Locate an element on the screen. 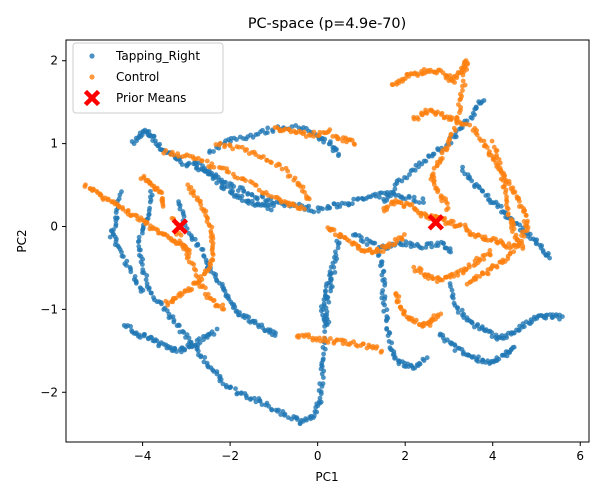 The height and width of the screenshot is (500, 600). legend-box is located at coordinates (148, 78).